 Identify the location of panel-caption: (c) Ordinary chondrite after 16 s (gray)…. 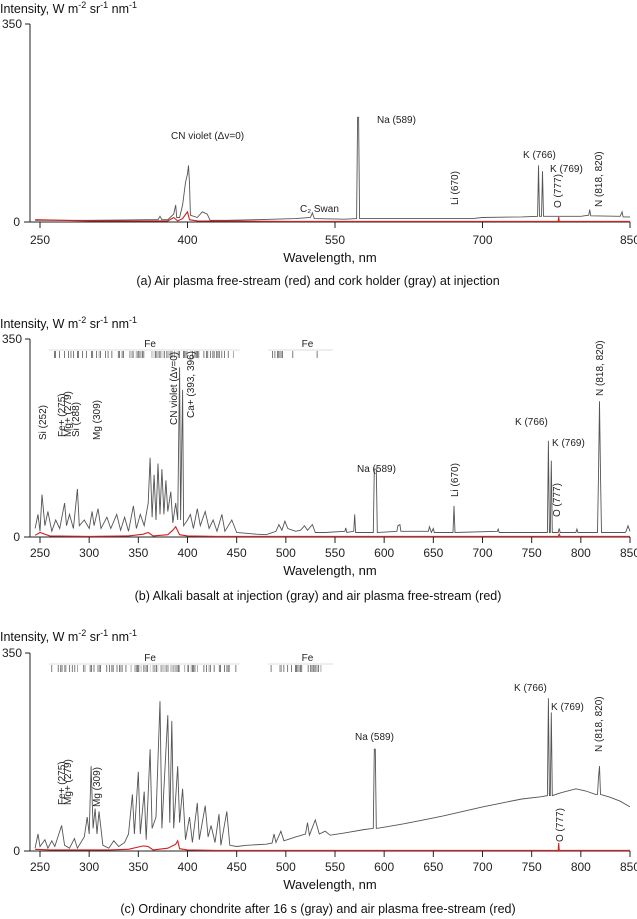
(317, 909).